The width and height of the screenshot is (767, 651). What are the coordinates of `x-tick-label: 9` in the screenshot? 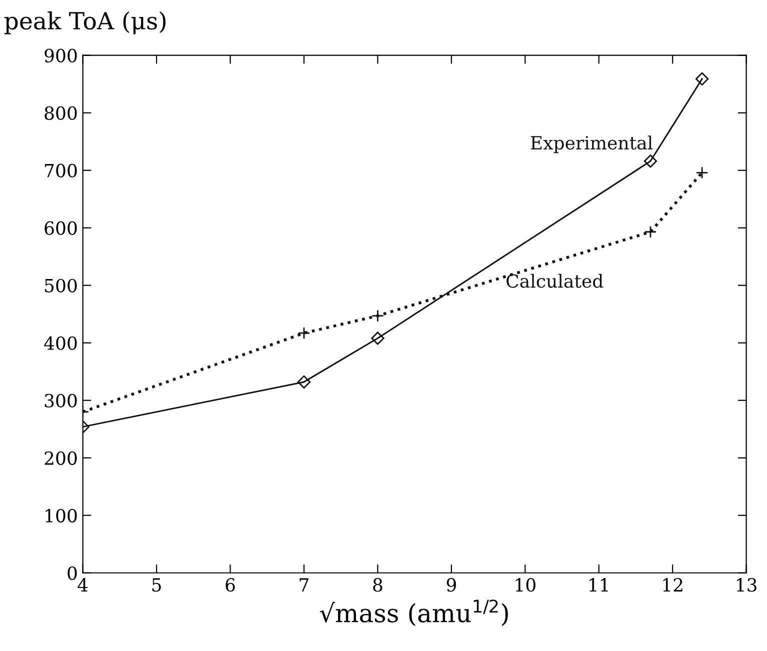 It's located at (451, 585).